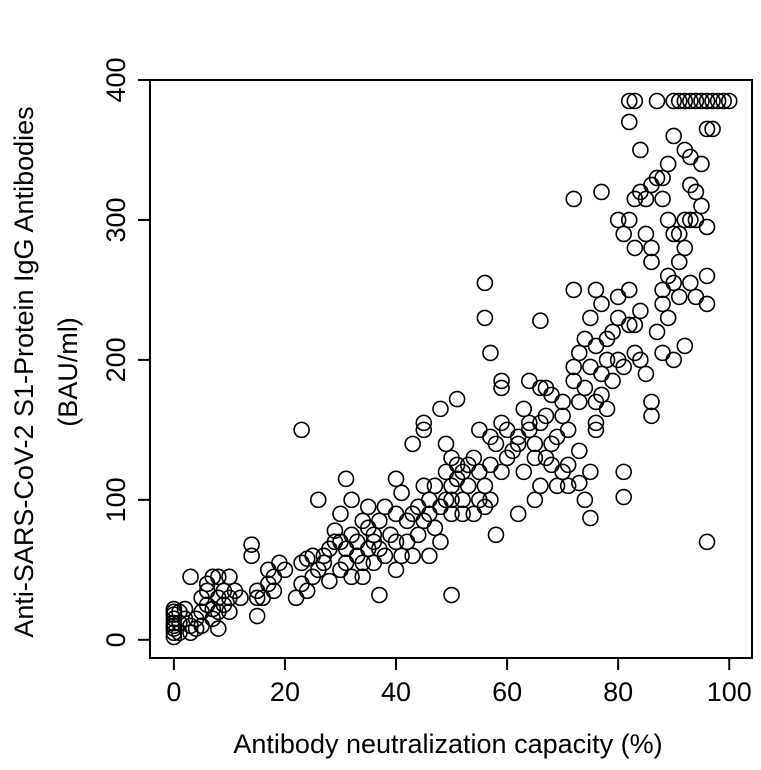  I want to click on x-axis-label: Antibody neutralization capacity (%), so click(447, 744).